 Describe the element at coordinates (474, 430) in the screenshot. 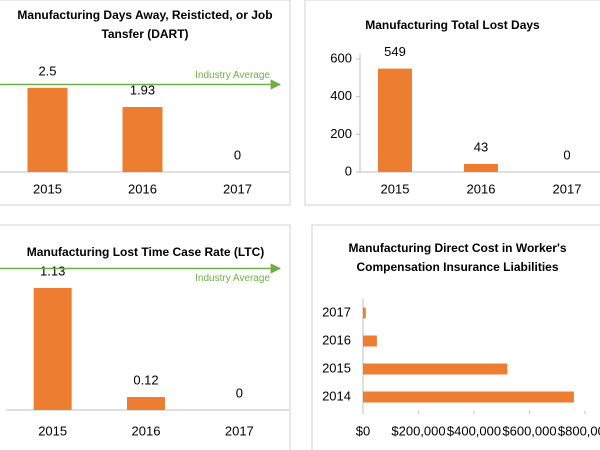

I see `x-tick-label: $400,000` at that location.